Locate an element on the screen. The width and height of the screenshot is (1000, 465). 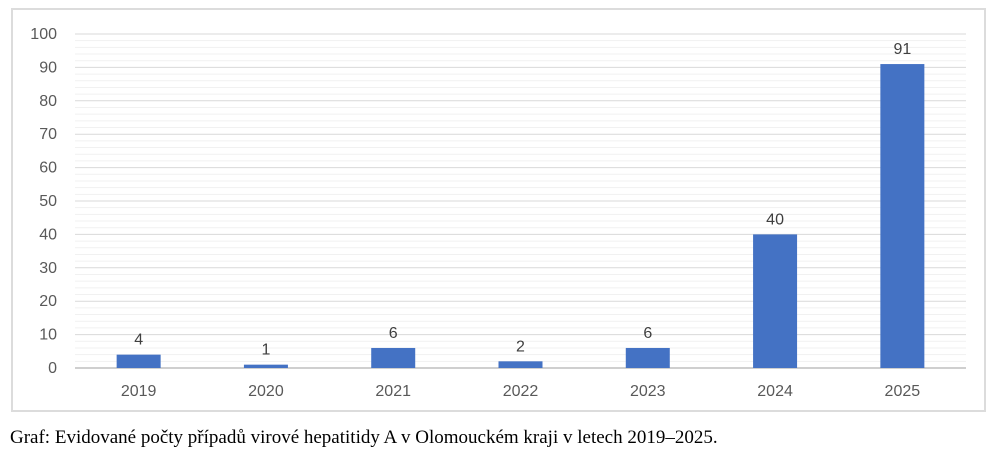
bar-2024 is located at coordinates (775, 301).